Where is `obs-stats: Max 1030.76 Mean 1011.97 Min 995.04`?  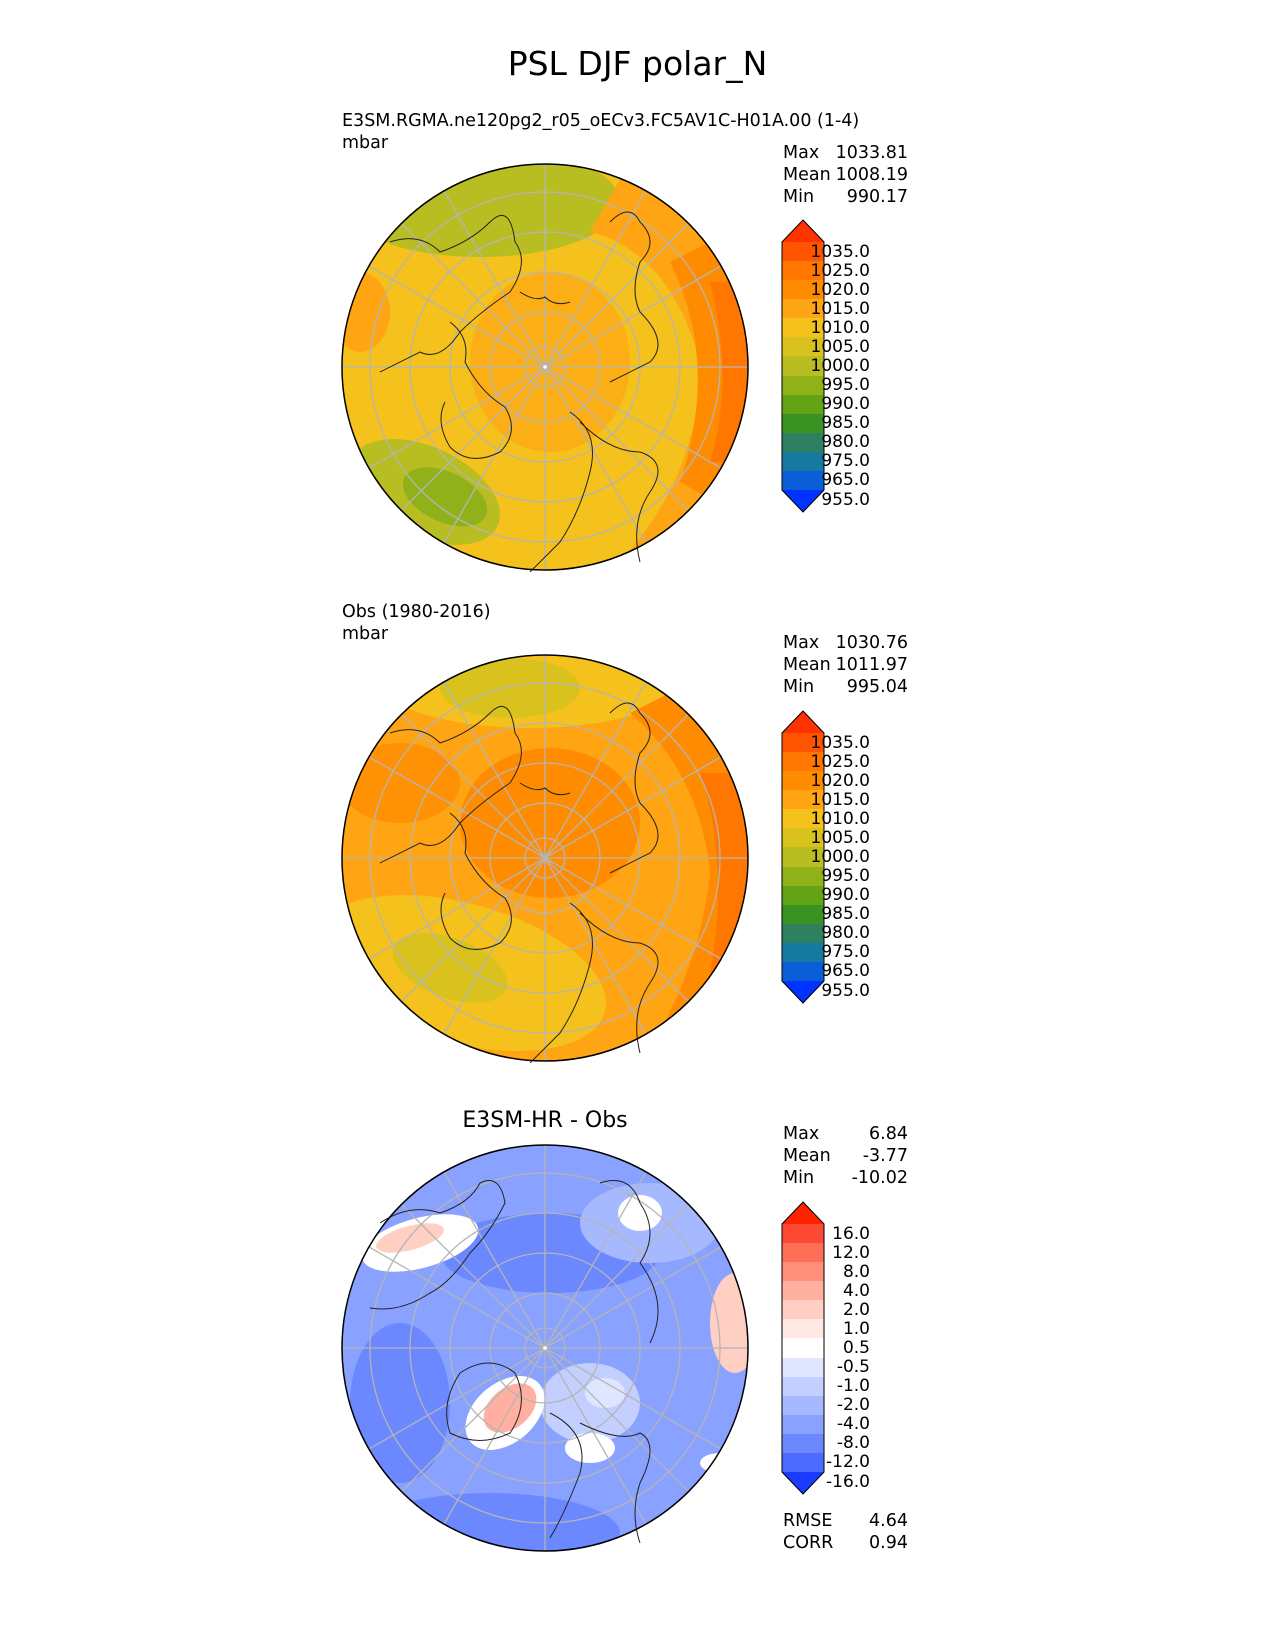 obs-stats: Max 1030.76 Mean 1011.97 Min 995.04 is located at coordinates (845, 665).